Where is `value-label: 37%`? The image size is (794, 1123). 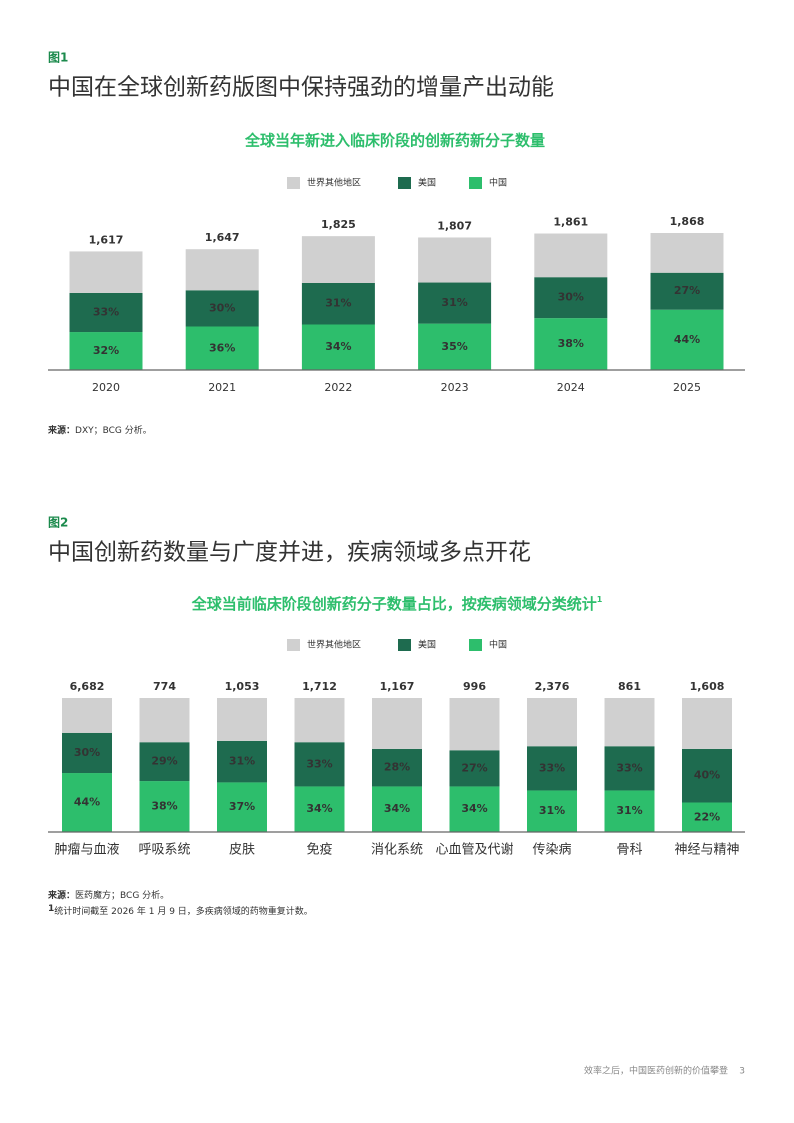
value-label: 37% is located at coordinates (242, 806).